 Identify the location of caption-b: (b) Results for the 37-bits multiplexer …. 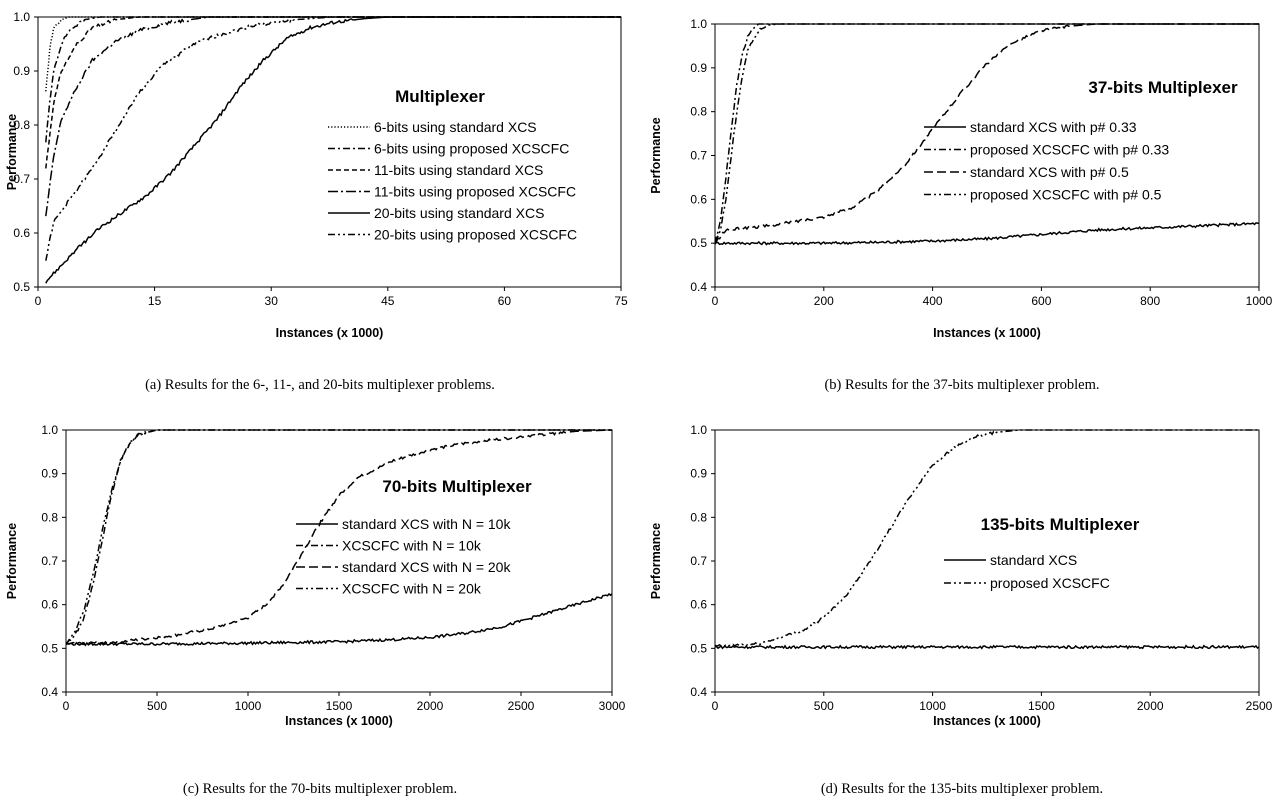
(962, 385).